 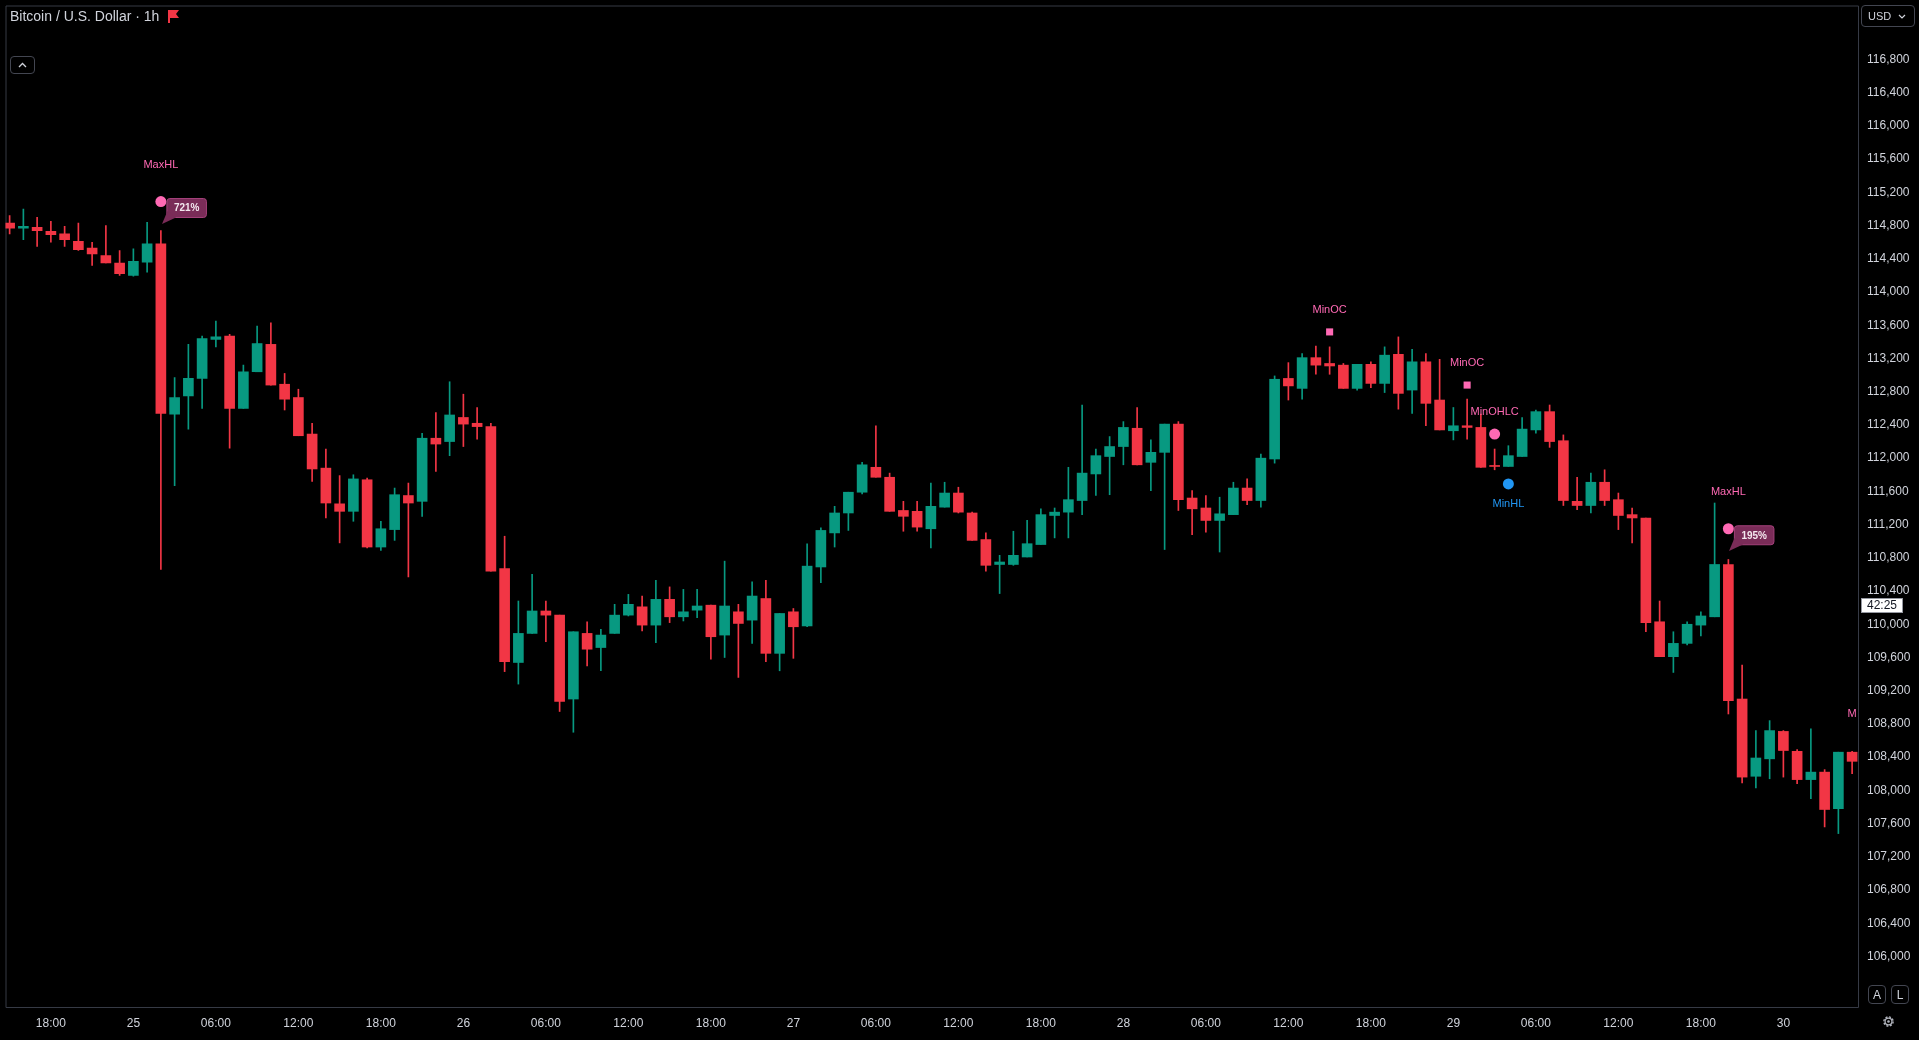 What do you see at coordinates (1888, 357) in the screenshot?
I see `y-tick-label: 113,200` at bounding box center [1888, 357].